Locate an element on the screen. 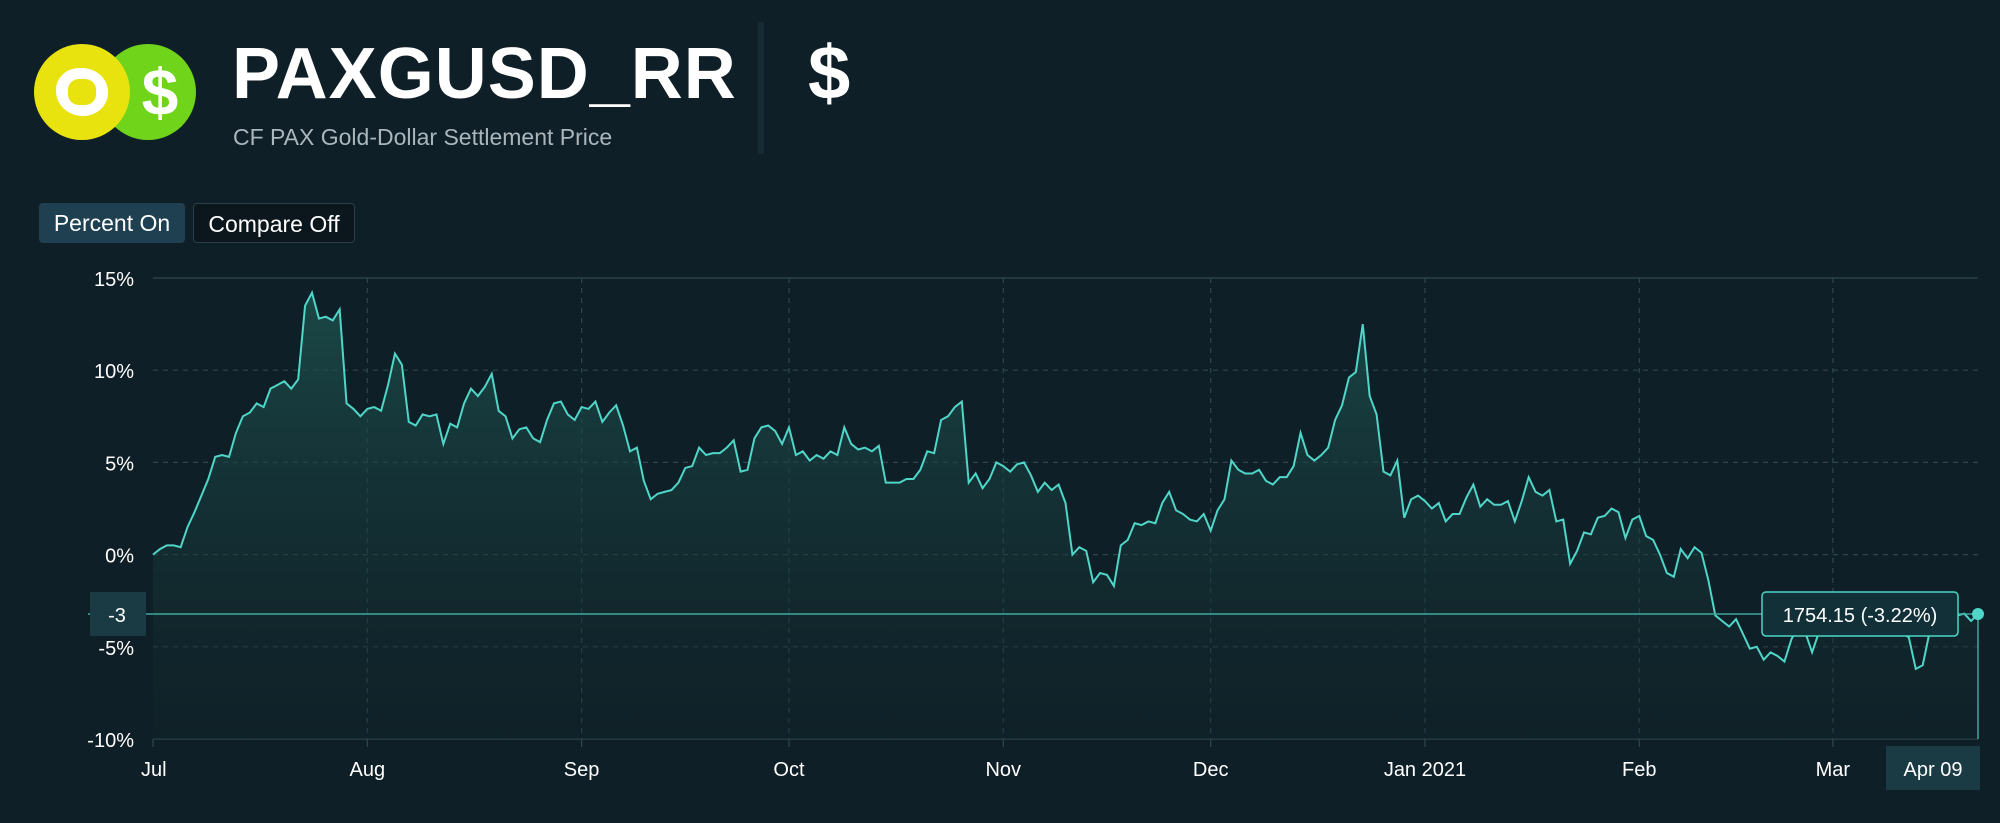  compare-toggle-button: Compare Off is located at coordinates (274, 223).